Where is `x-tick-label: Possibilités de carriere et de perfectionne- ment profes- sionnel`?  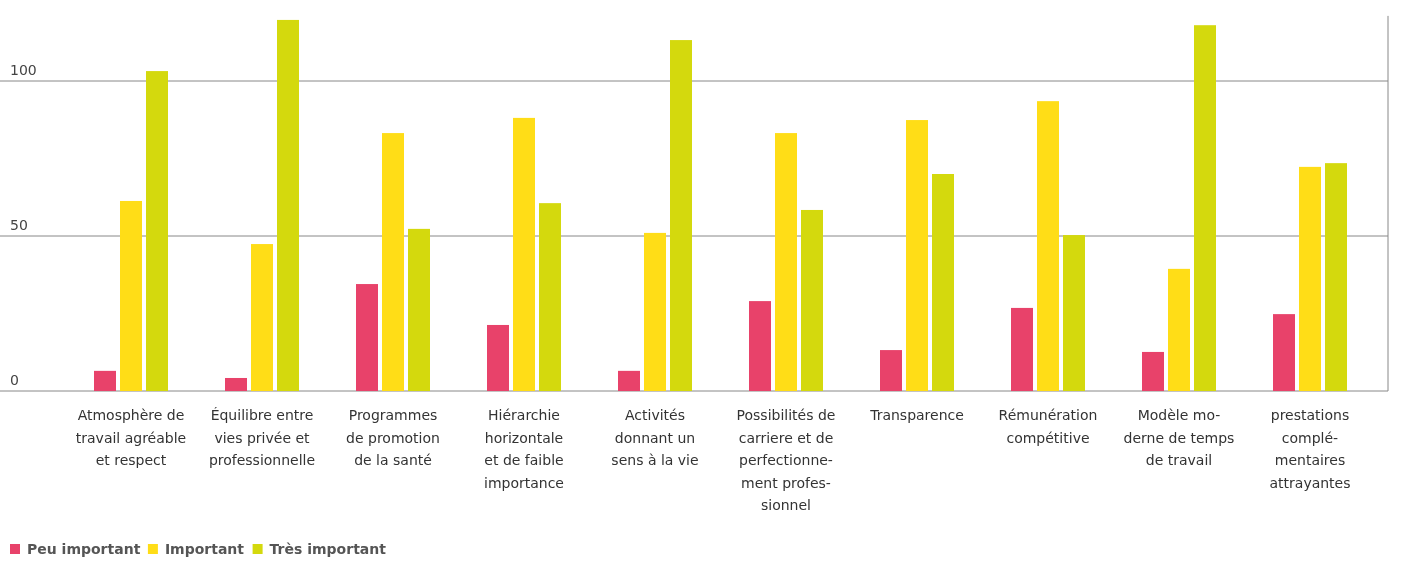 x-tick-label: Possibilités de carriere et de perfectionne- ment profes- sionnel is located at coordinates (786, 460).